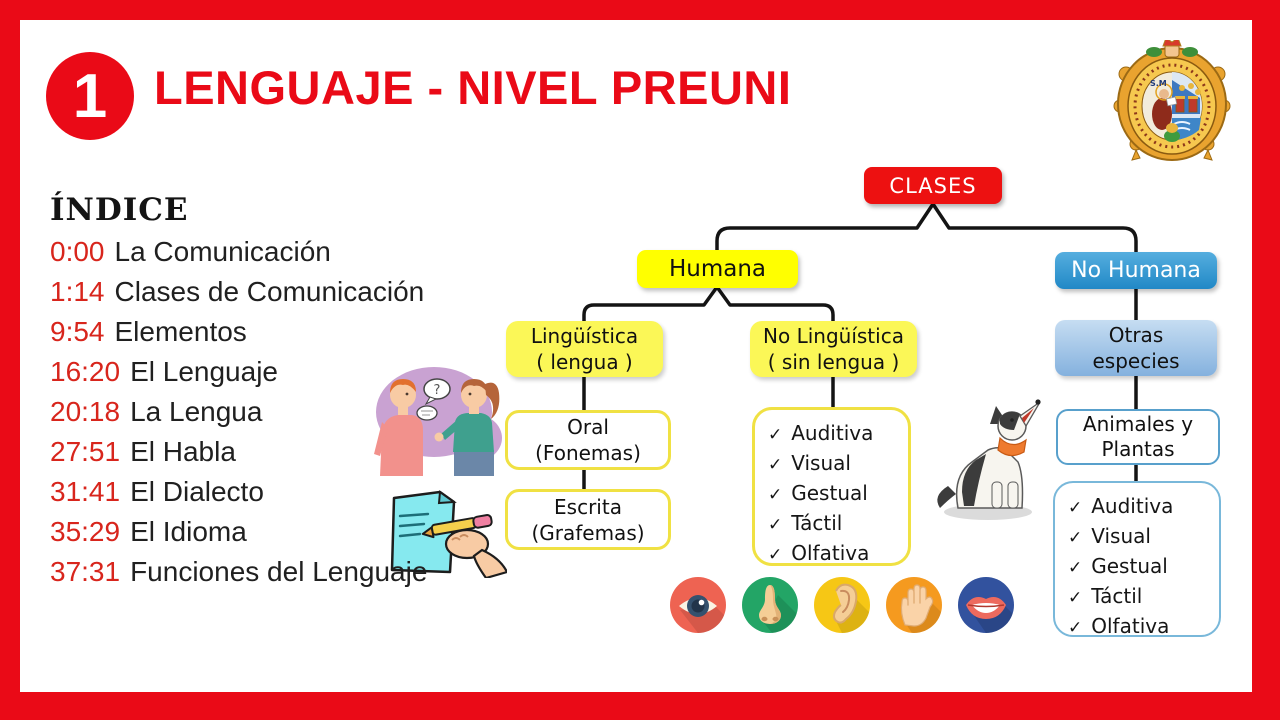  What do you see at coordinates (188, 531) in the screenshot?
I see `index-label: El Idioma` at bounding box center [188, 531].